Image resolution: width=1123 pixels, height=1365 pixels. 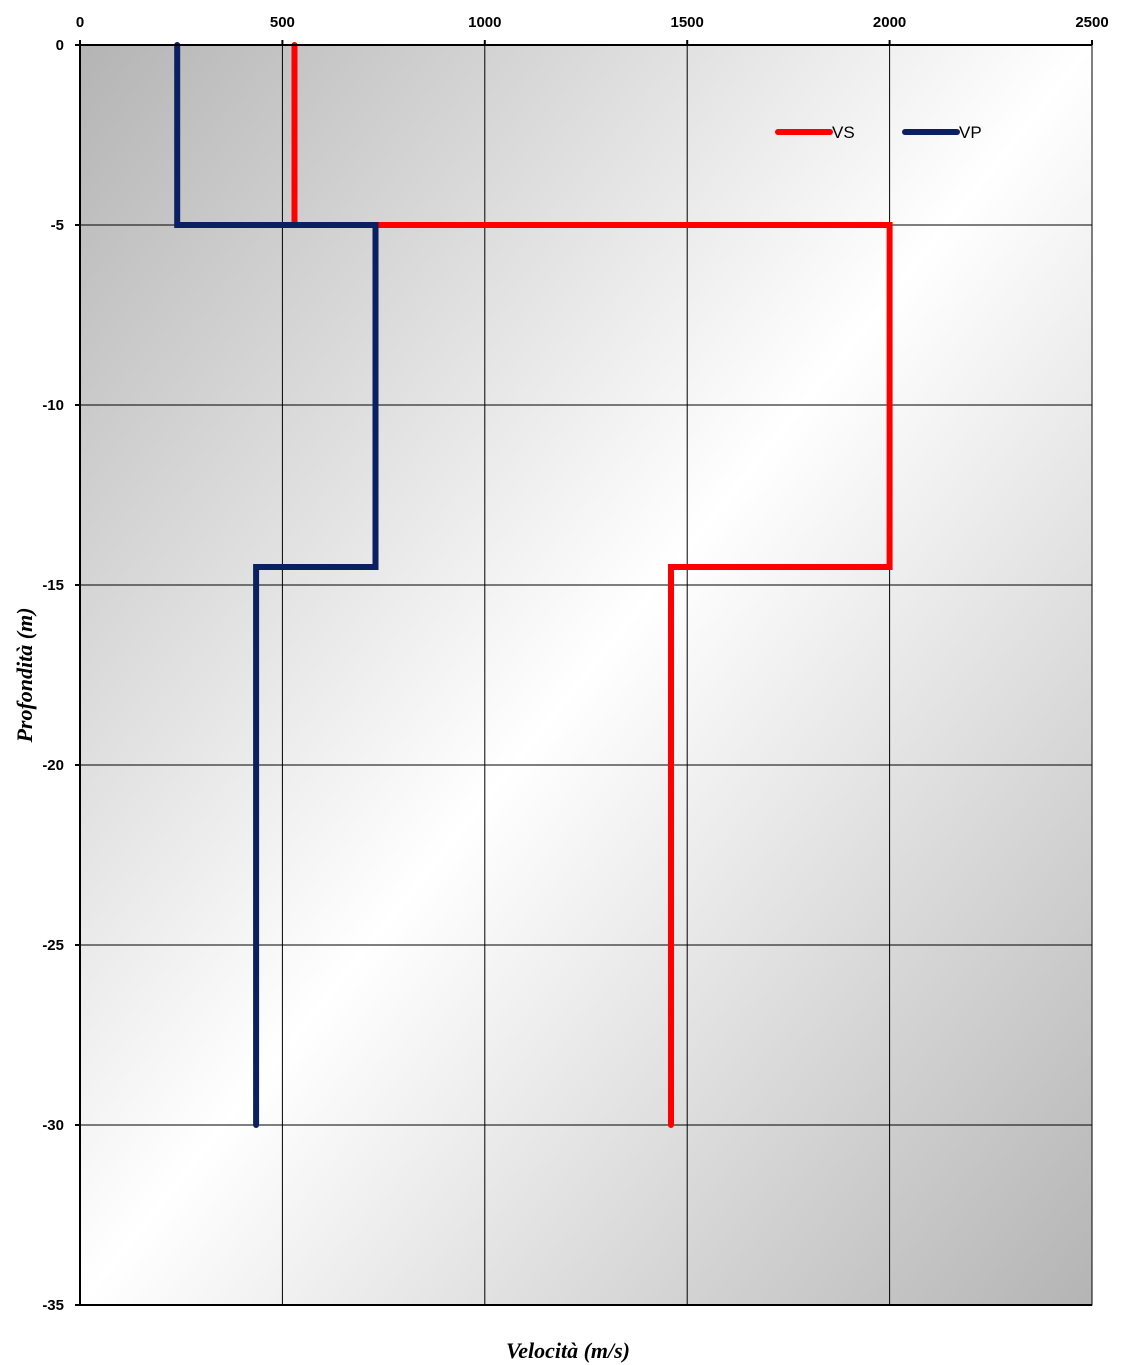 What do you see at coordinates (53, 765) in the screenshot?
I see `y-tick-label: -20` at bounding box center [53, 765].